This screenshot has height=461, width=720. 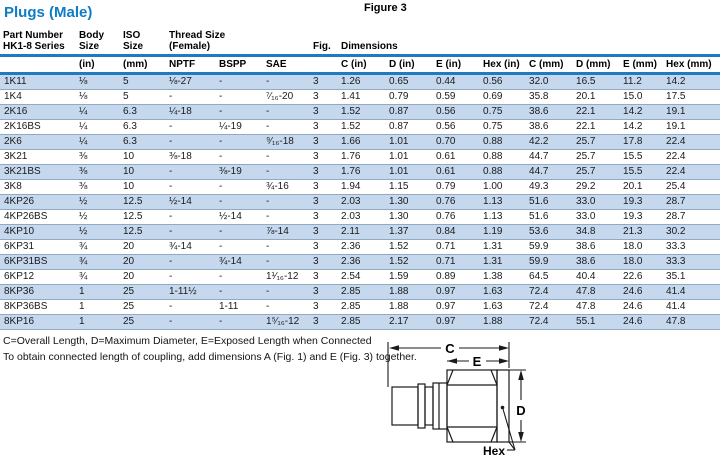 What do you see at coordinates (502, 407) in the screenshot?
I see `hex-leader-dot` at bounding box center [502, 407].